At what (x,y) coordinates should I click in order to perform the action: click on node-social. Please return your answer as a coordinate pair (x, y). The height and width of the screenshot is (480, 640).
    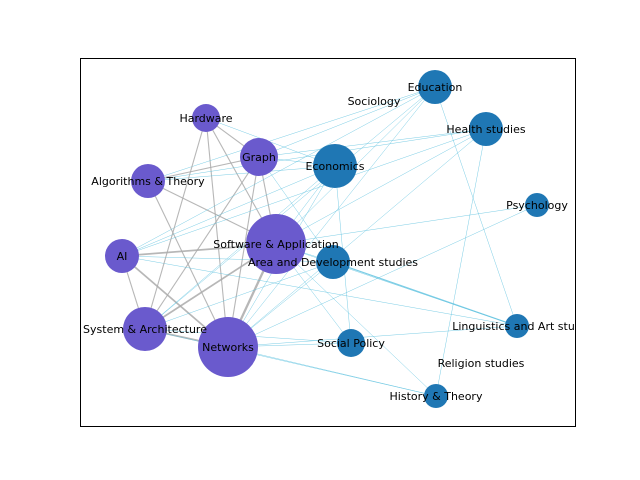
    Looking at the image, I should click on (351, 343).